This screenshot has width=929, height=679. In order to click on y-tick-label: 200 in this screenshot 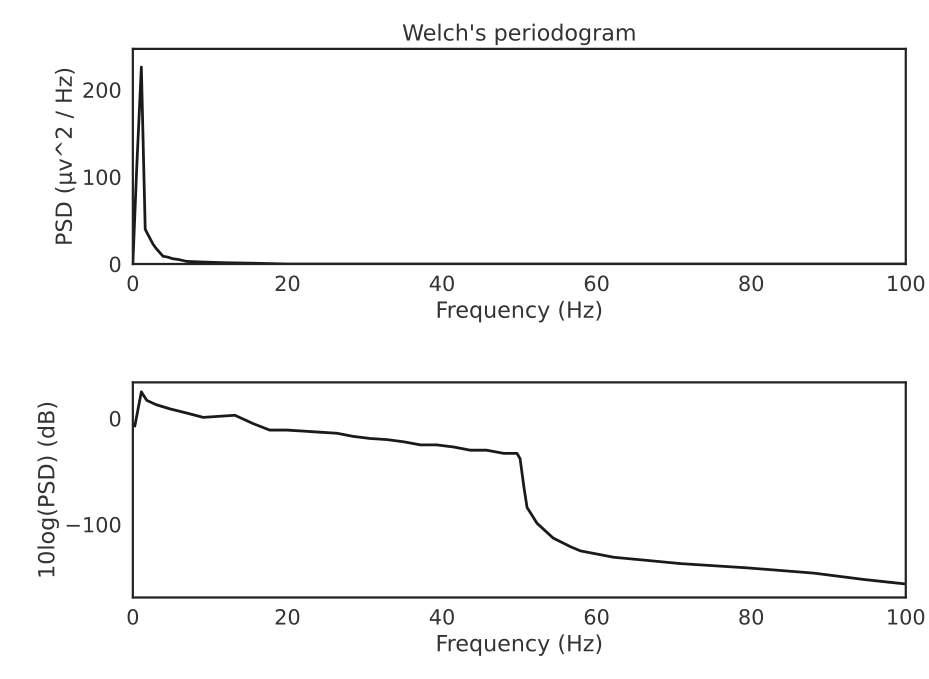, I will do `click(101, 90)`.